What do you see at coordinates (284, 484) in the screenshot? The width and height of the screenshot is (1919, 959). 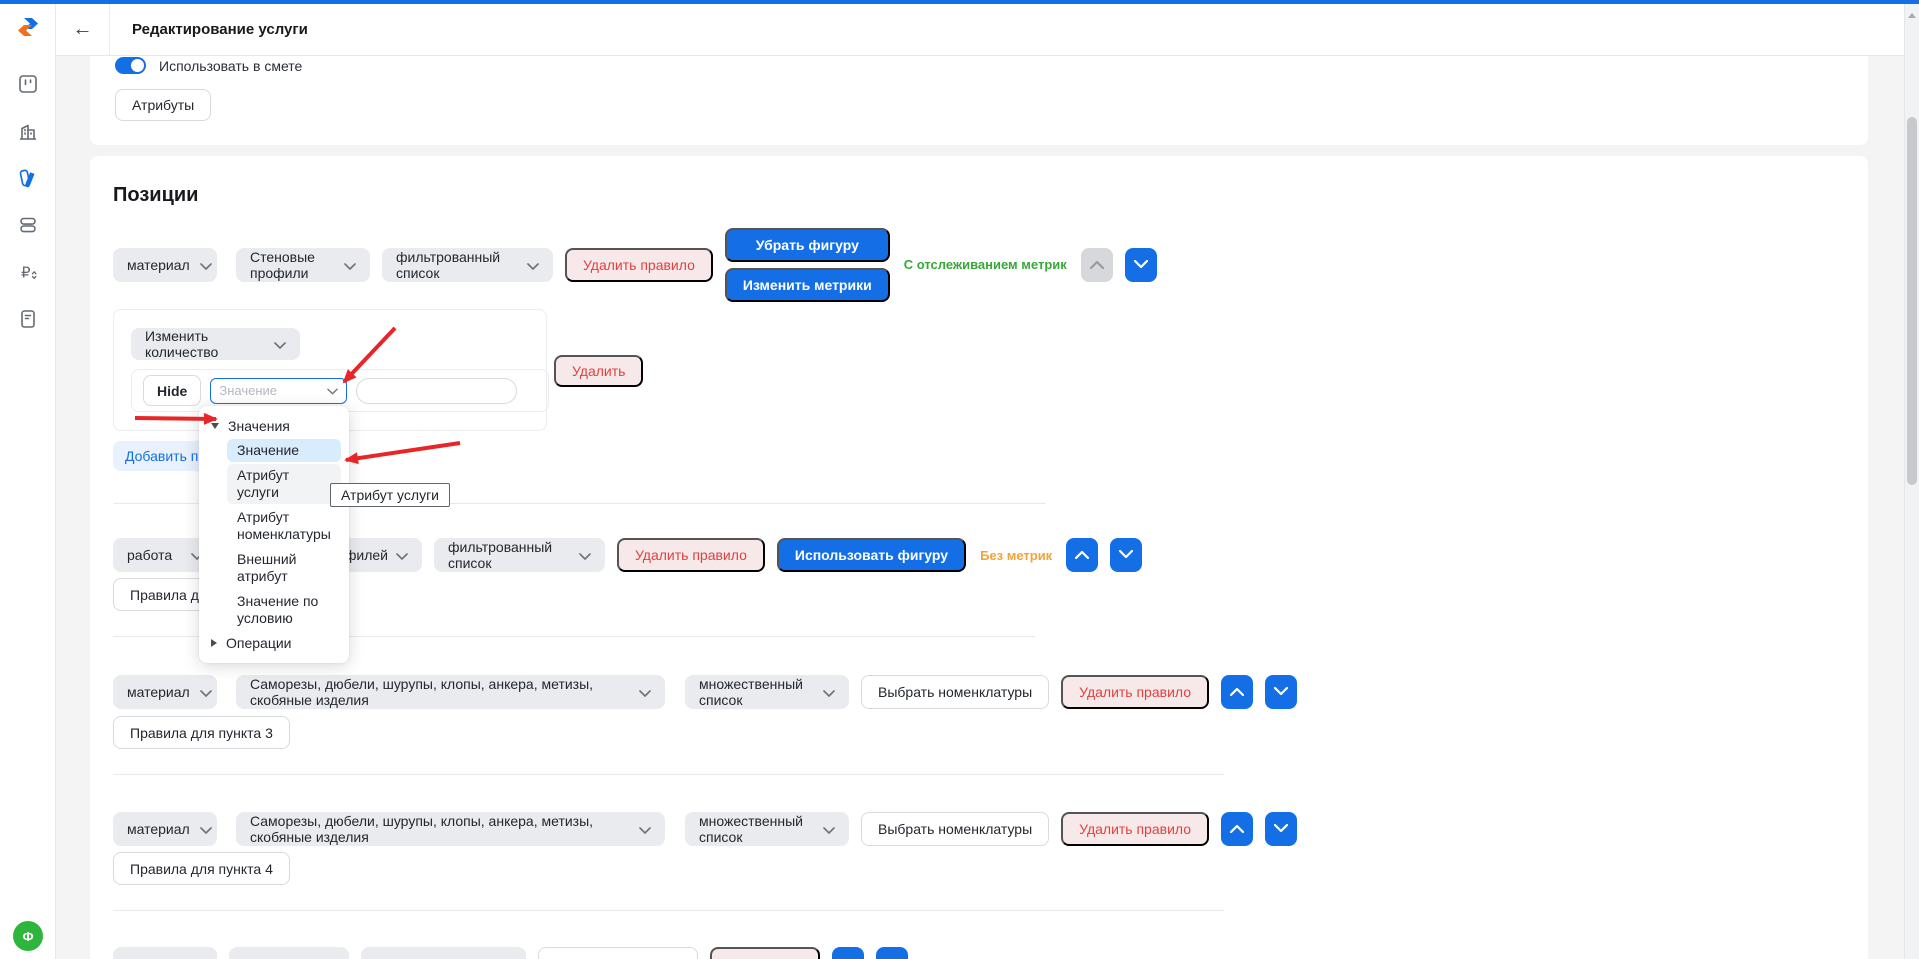 I see `menu-item-service-attribute: Атрибут услуги` at bounding box center [284, 484].